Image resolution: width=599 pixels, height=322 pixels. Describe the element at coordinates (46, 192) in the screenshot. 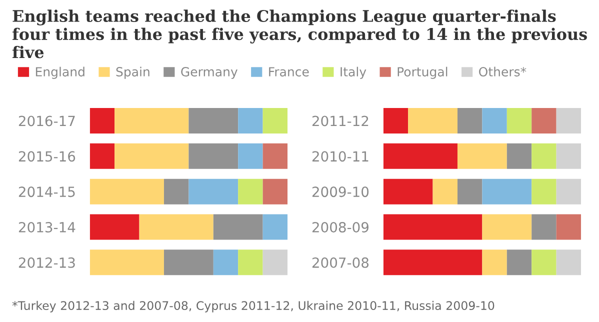

I see `y-tick-label: 2014-15` at that location.